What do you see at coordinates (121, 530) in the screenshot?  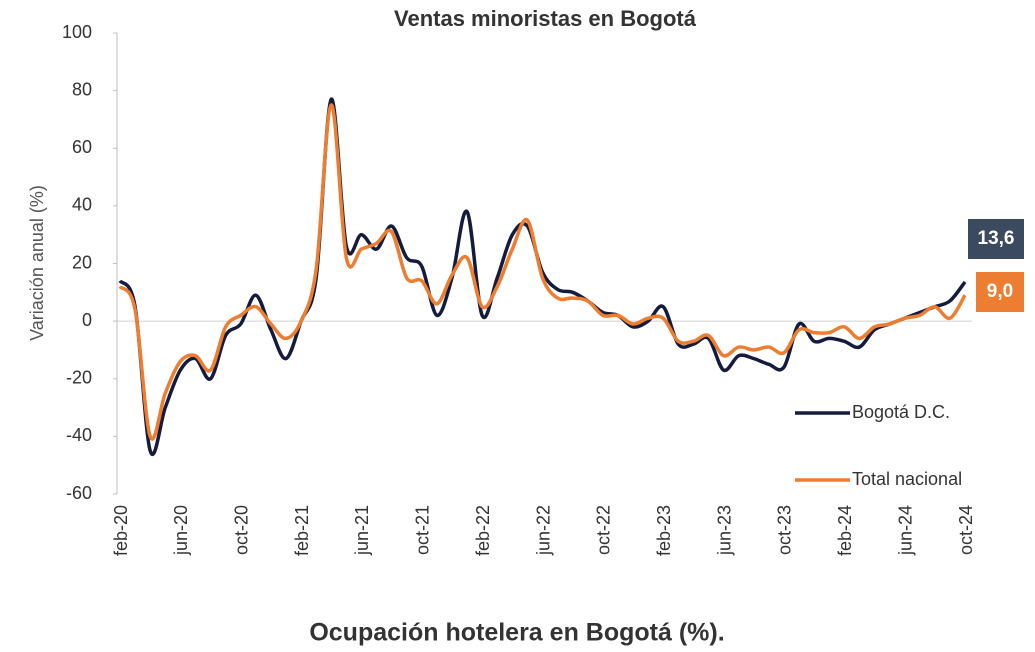 I see `x-tick-label: feb-20` at bounding box center [121, 530].